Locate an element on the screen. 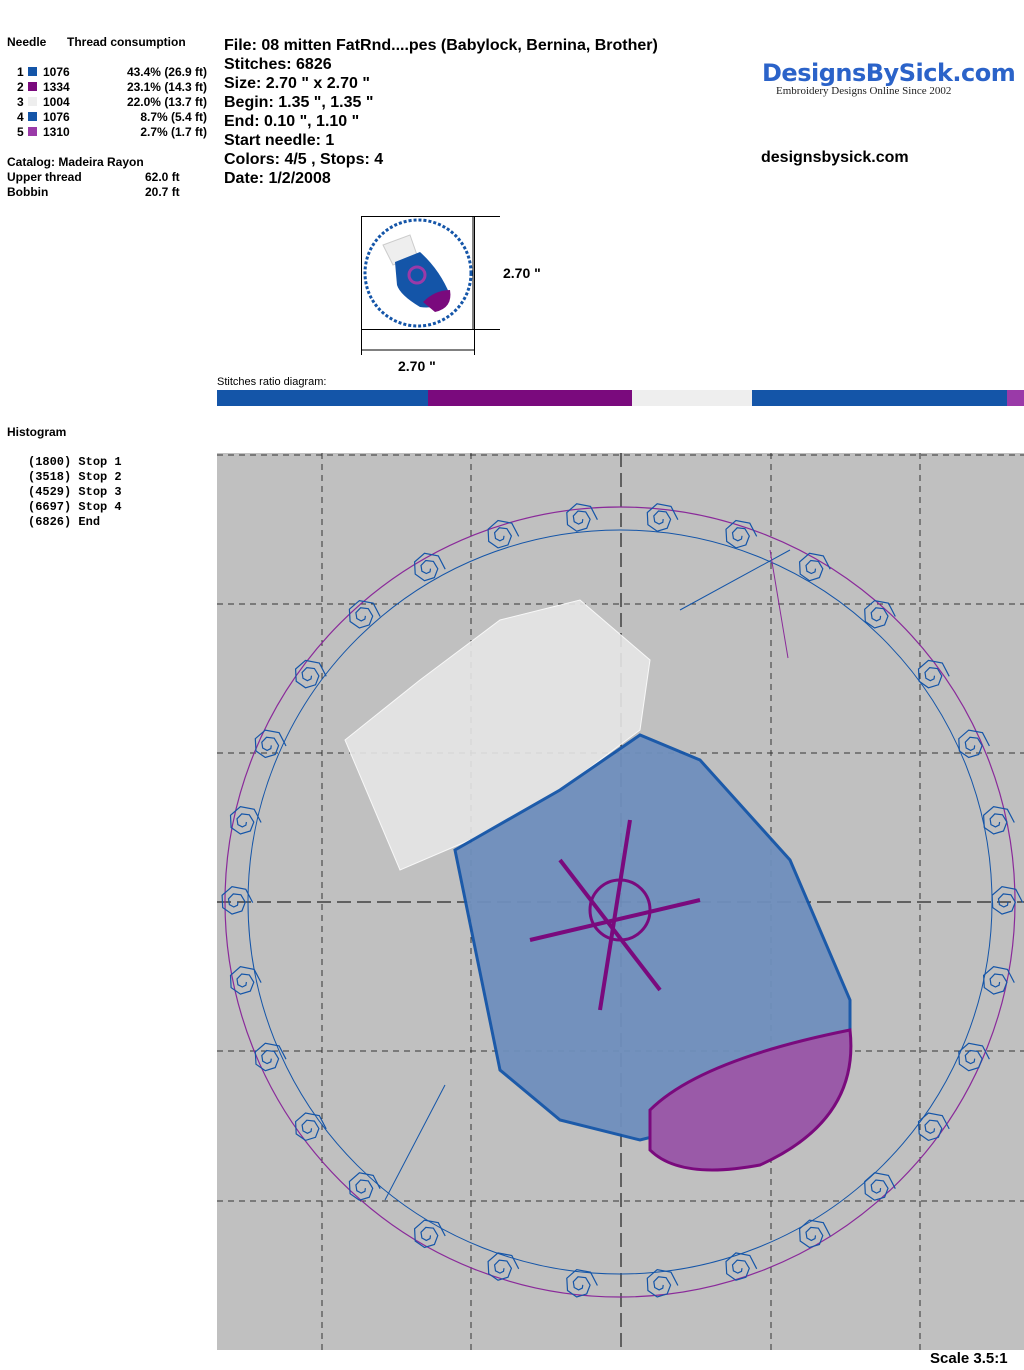 Image resolution: width=1024 pixels, height=1370 pixels. thread-code: 1004 is located at coordinates (56, 102).